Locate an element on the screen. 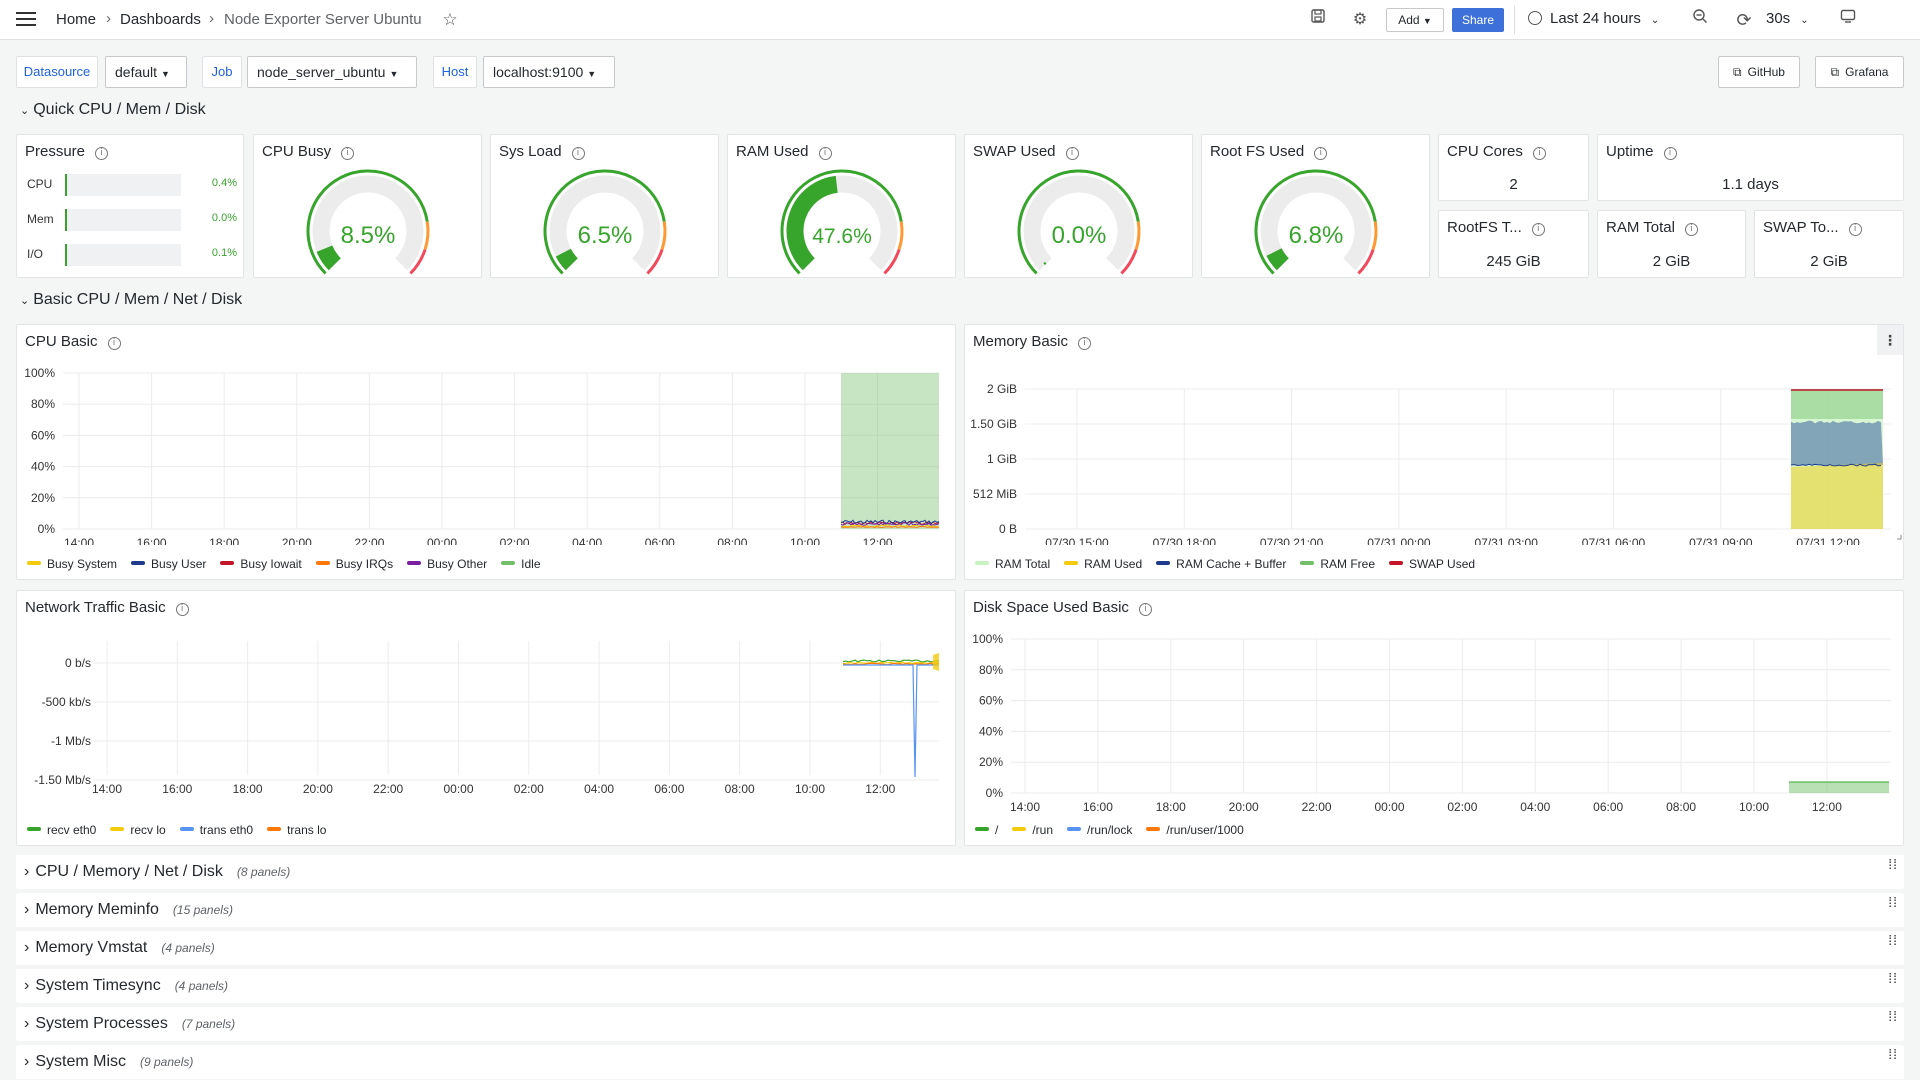  collapsed-row: › System Timesync (4 panels) ⁞⁞ is located at coordinates (960, 986).